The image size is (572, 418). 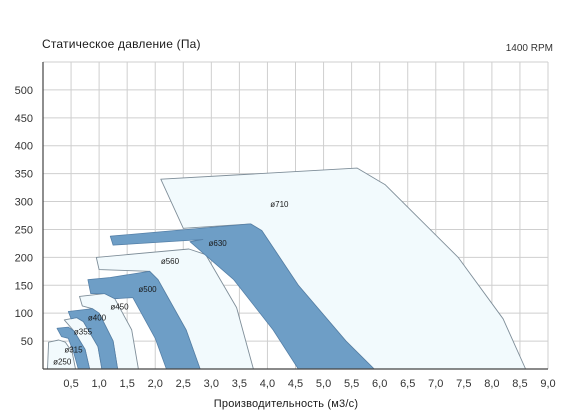 I want to click on y-tick-label: 300, so click(x=24, y=203).